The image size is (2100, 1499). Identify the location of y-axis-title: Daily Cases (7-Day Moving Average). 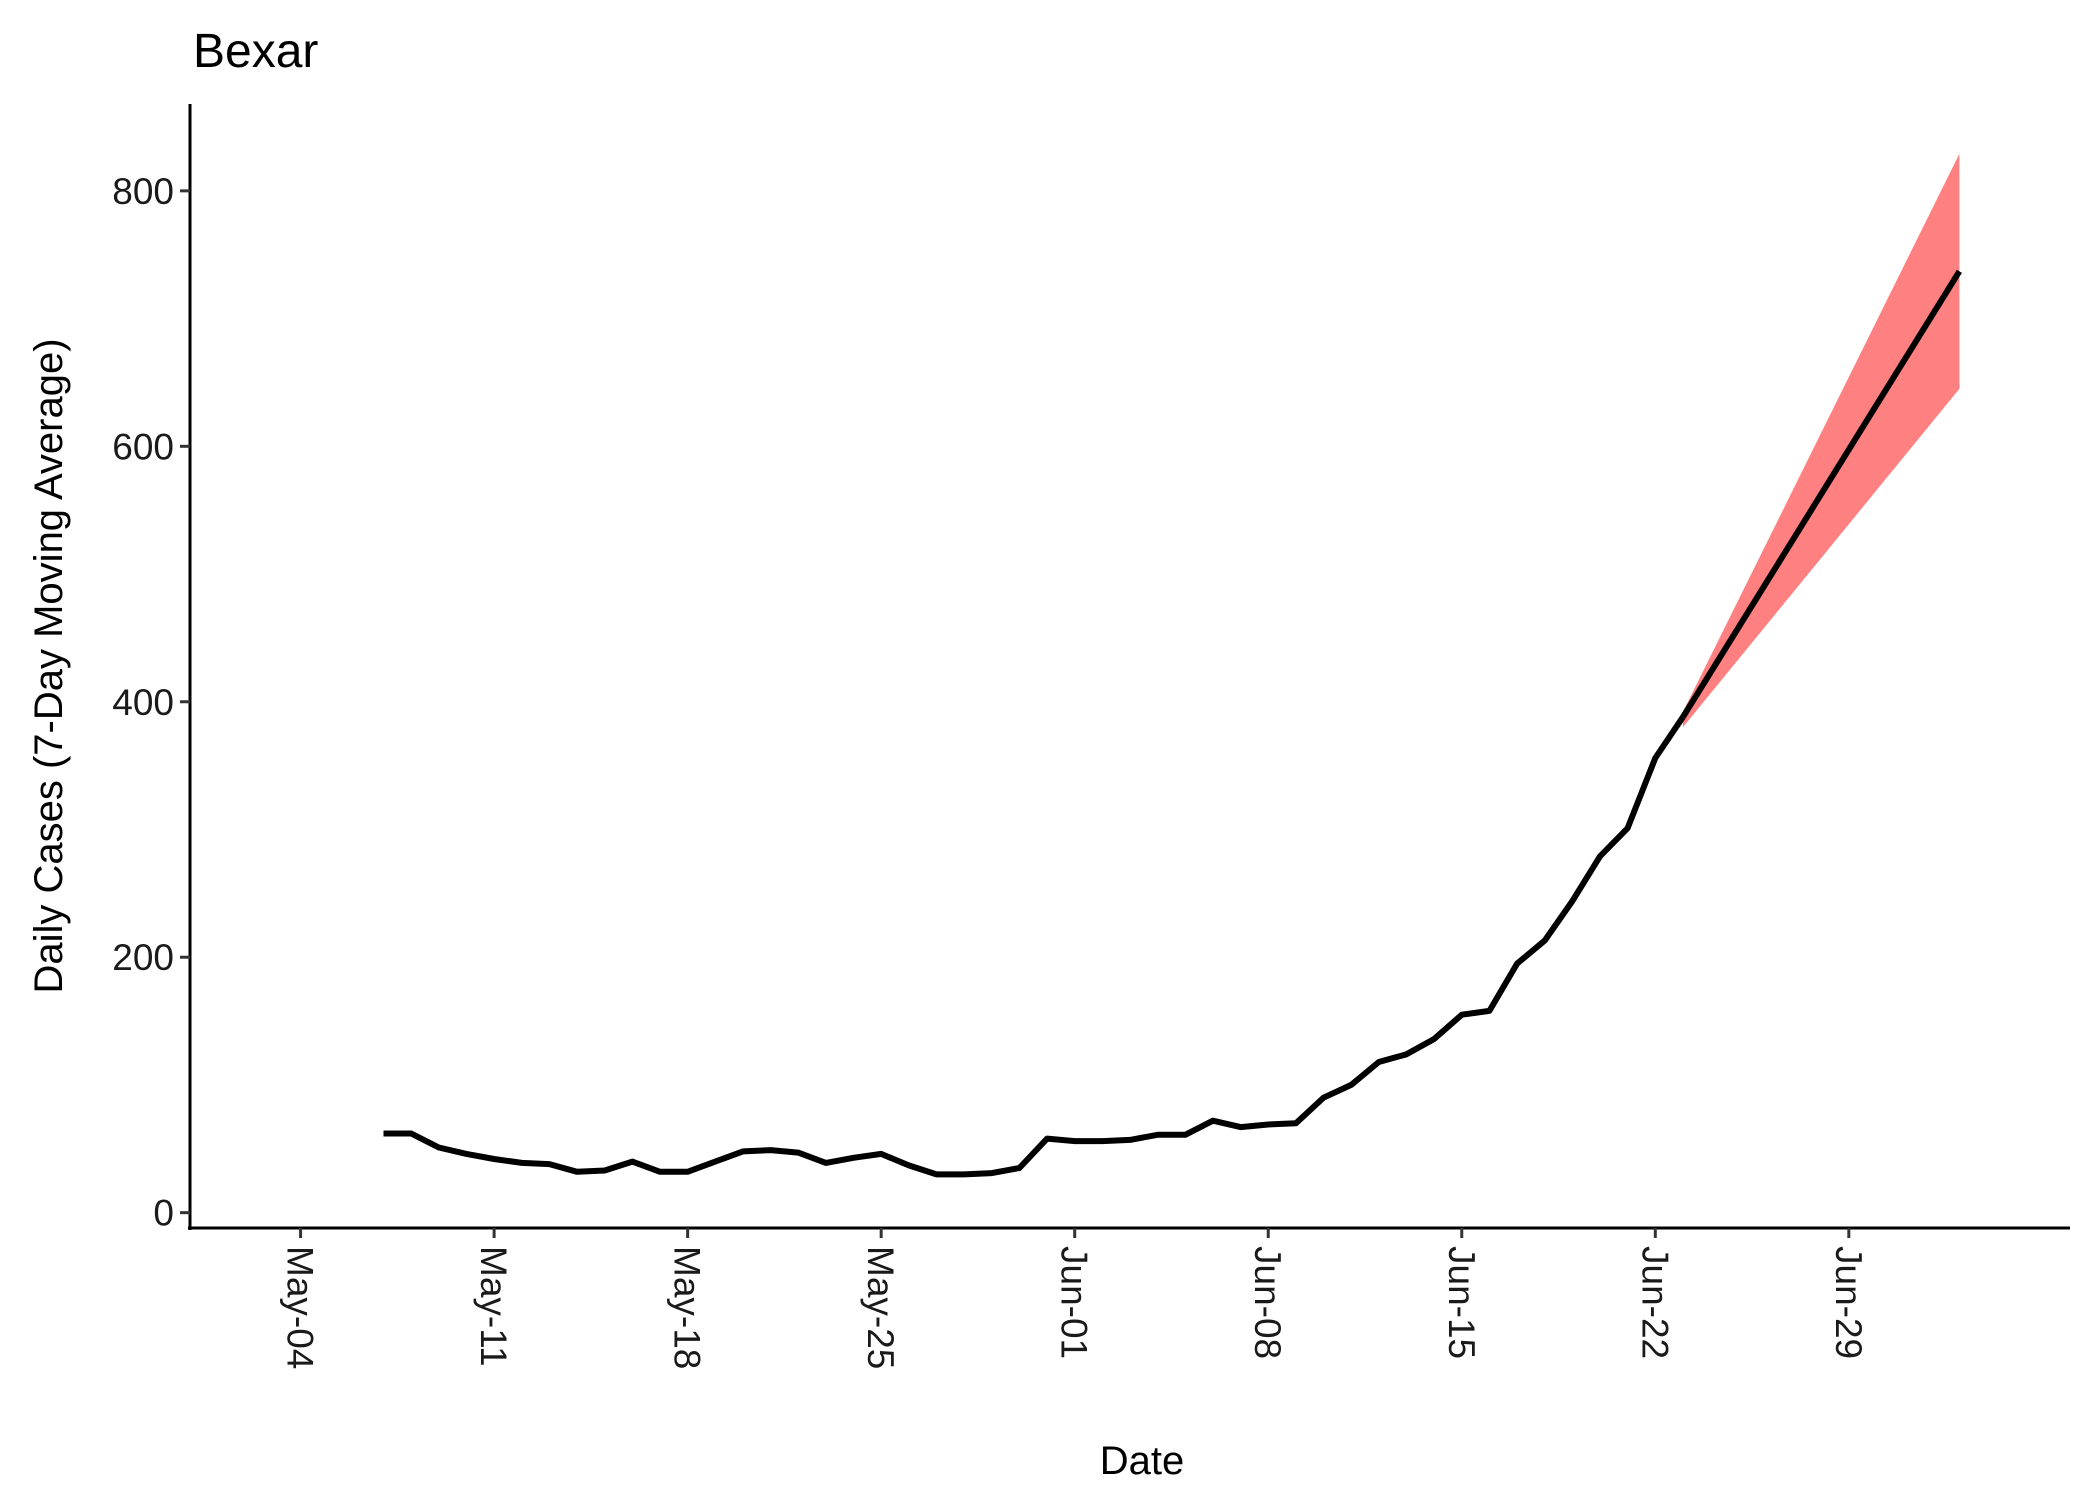
(49, 665).